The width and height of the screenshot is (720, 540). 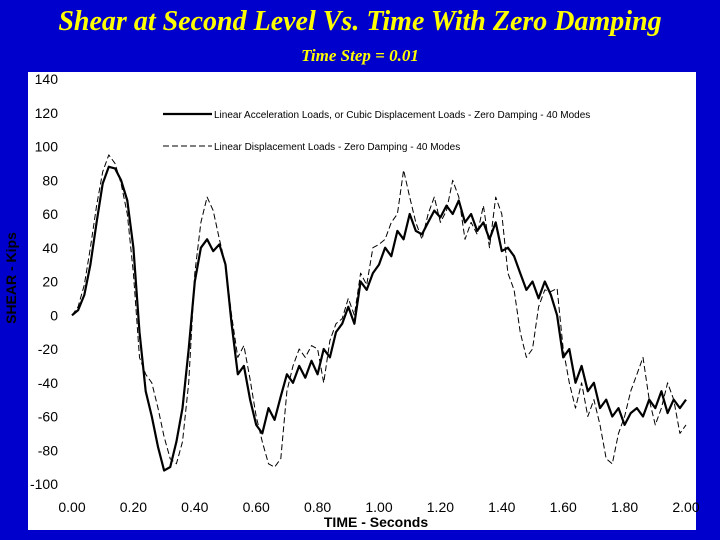 What do you see at coordinates (50, 214) in the screenshot?
I see `y-tick-label: 60` at bounding box center [50, 214].